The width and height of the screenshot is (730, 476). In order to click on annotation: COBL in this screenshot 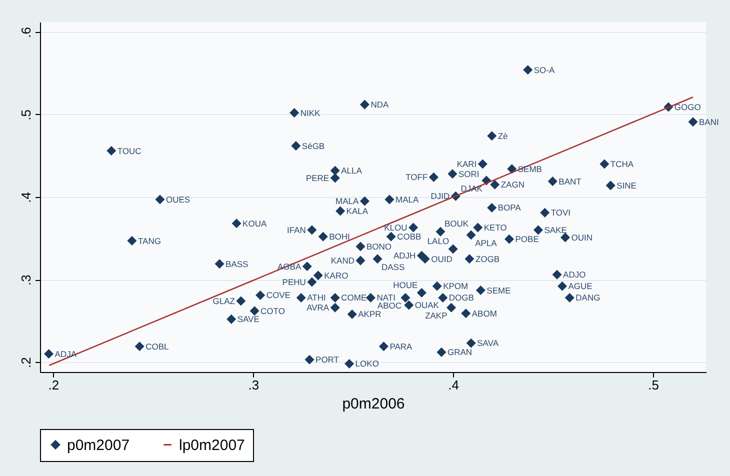, I will do `click(157, 346)`.